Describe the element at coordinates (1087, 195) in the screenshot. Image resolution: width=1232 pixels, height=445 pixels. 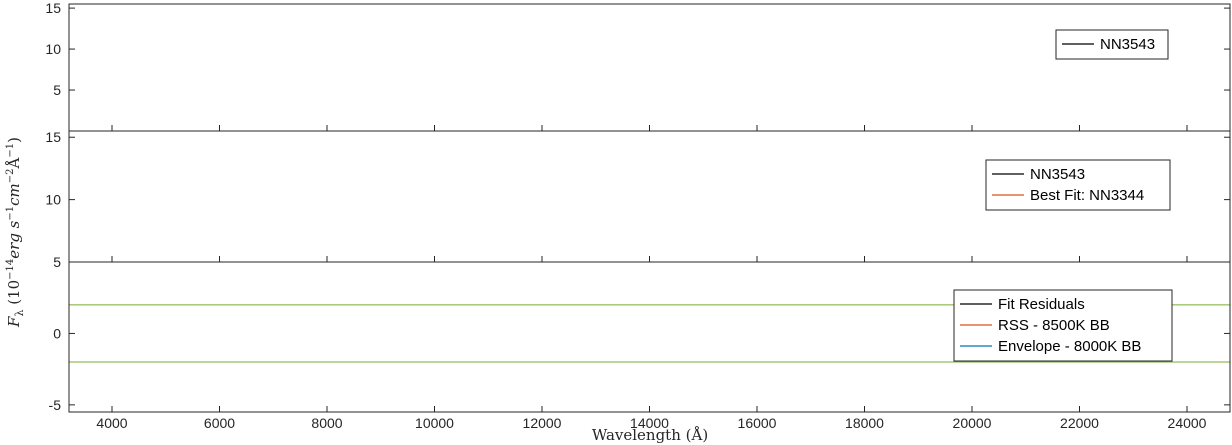
I see `mid-legend-label-1: Best Fit: NN3344` at that location.